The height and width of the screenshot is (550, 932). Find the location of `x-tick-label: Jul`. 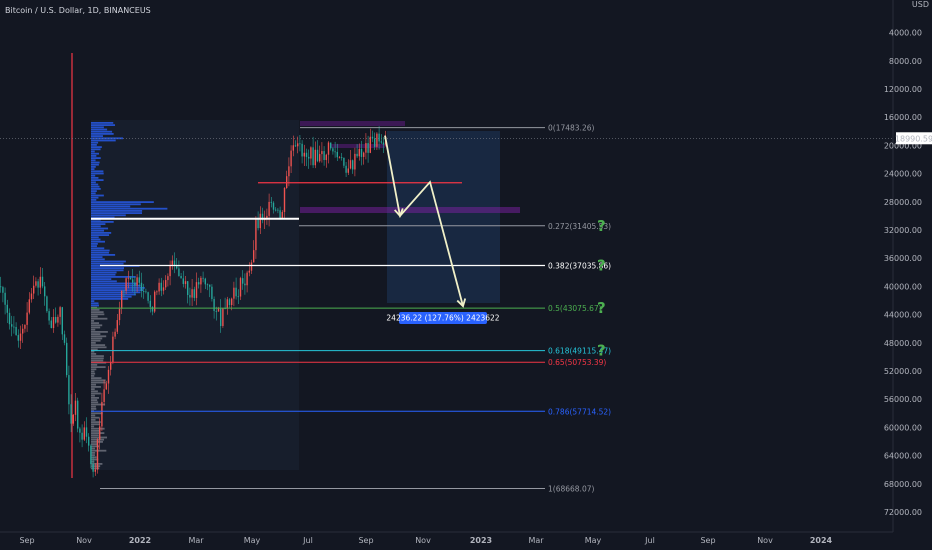

x-tick-label: Jul is located at coordinates (307, 540).